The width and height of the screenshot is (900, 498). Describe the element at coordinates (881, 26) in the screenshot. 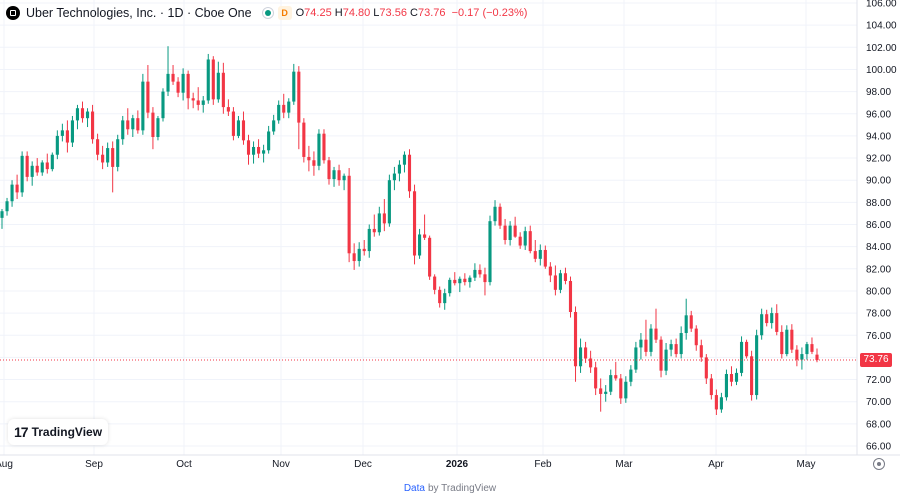

I see `y-tick-label: 104.00` at that location.